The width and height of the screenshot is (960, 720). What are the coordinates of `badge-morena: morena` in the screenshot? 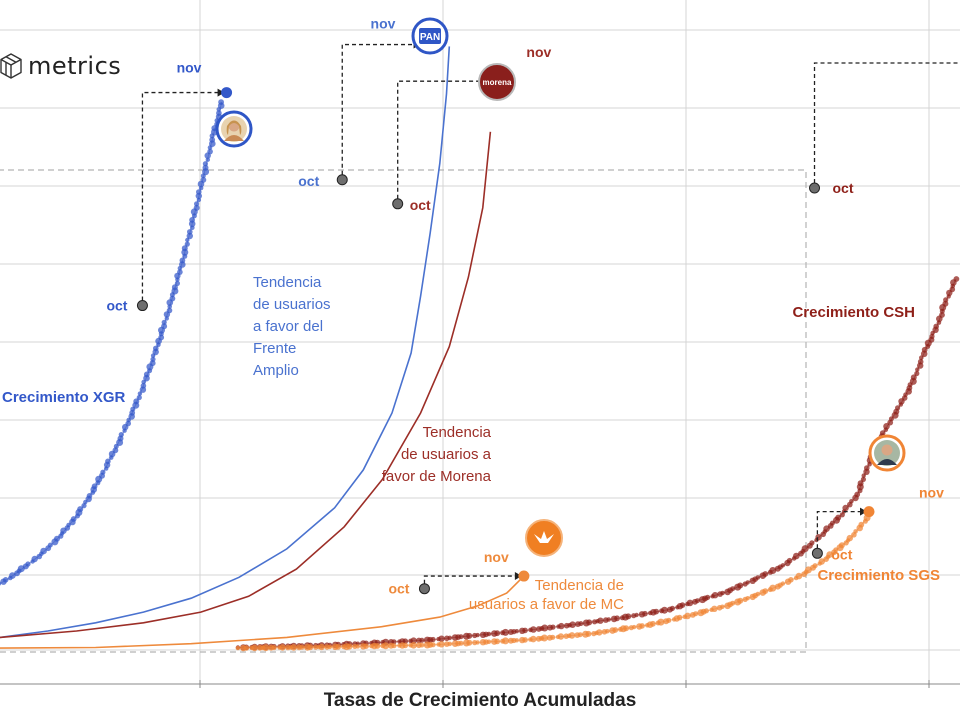 It's located at (497, 82).